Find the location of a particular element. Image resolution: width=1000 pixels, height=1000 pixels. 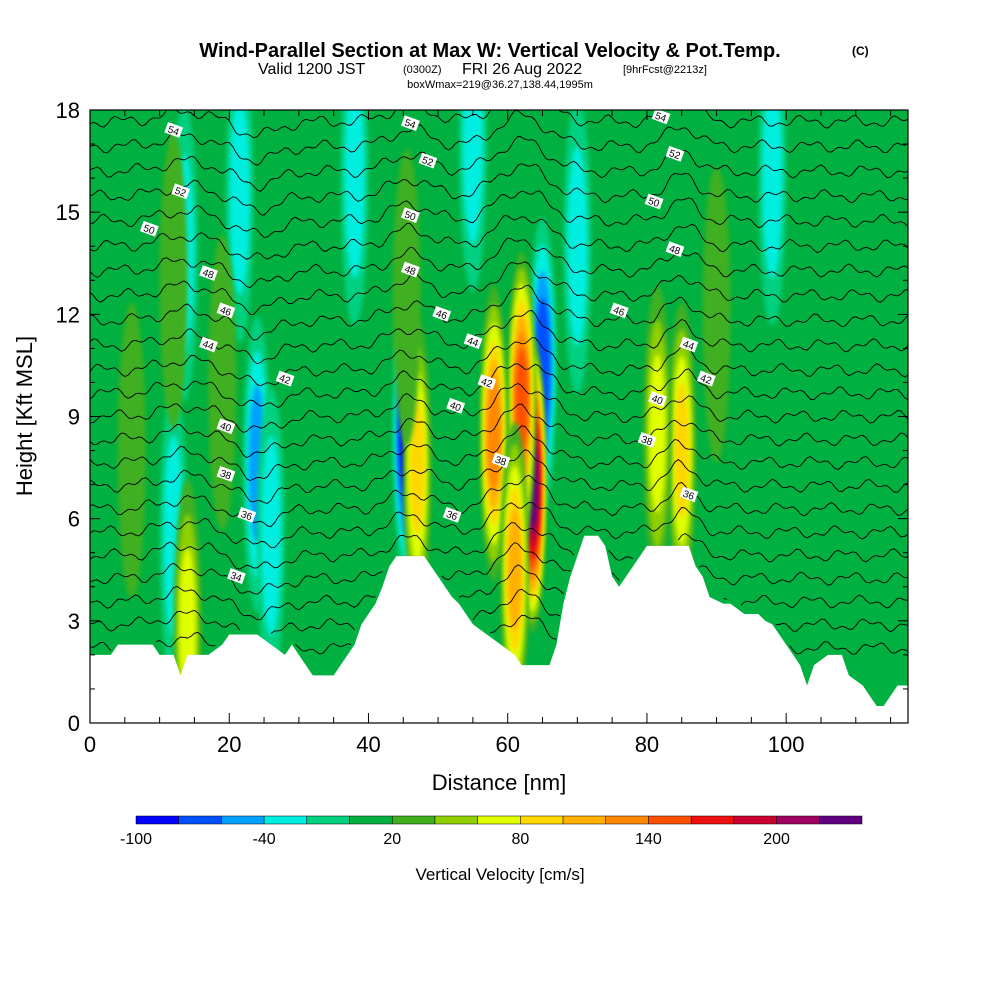

contour-label: 52 is located at coordinates (181, 191).